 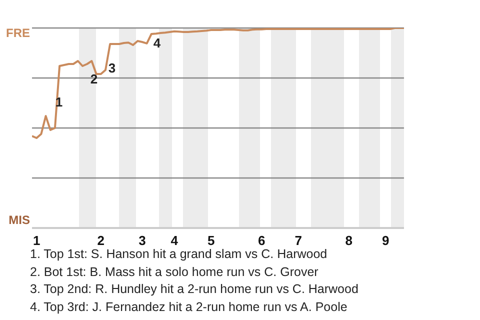 I want to click on text: 3. Top 2nd: R. Hundley hit a 2-run home run vs C. Harwood, so click(x=194, y=289).